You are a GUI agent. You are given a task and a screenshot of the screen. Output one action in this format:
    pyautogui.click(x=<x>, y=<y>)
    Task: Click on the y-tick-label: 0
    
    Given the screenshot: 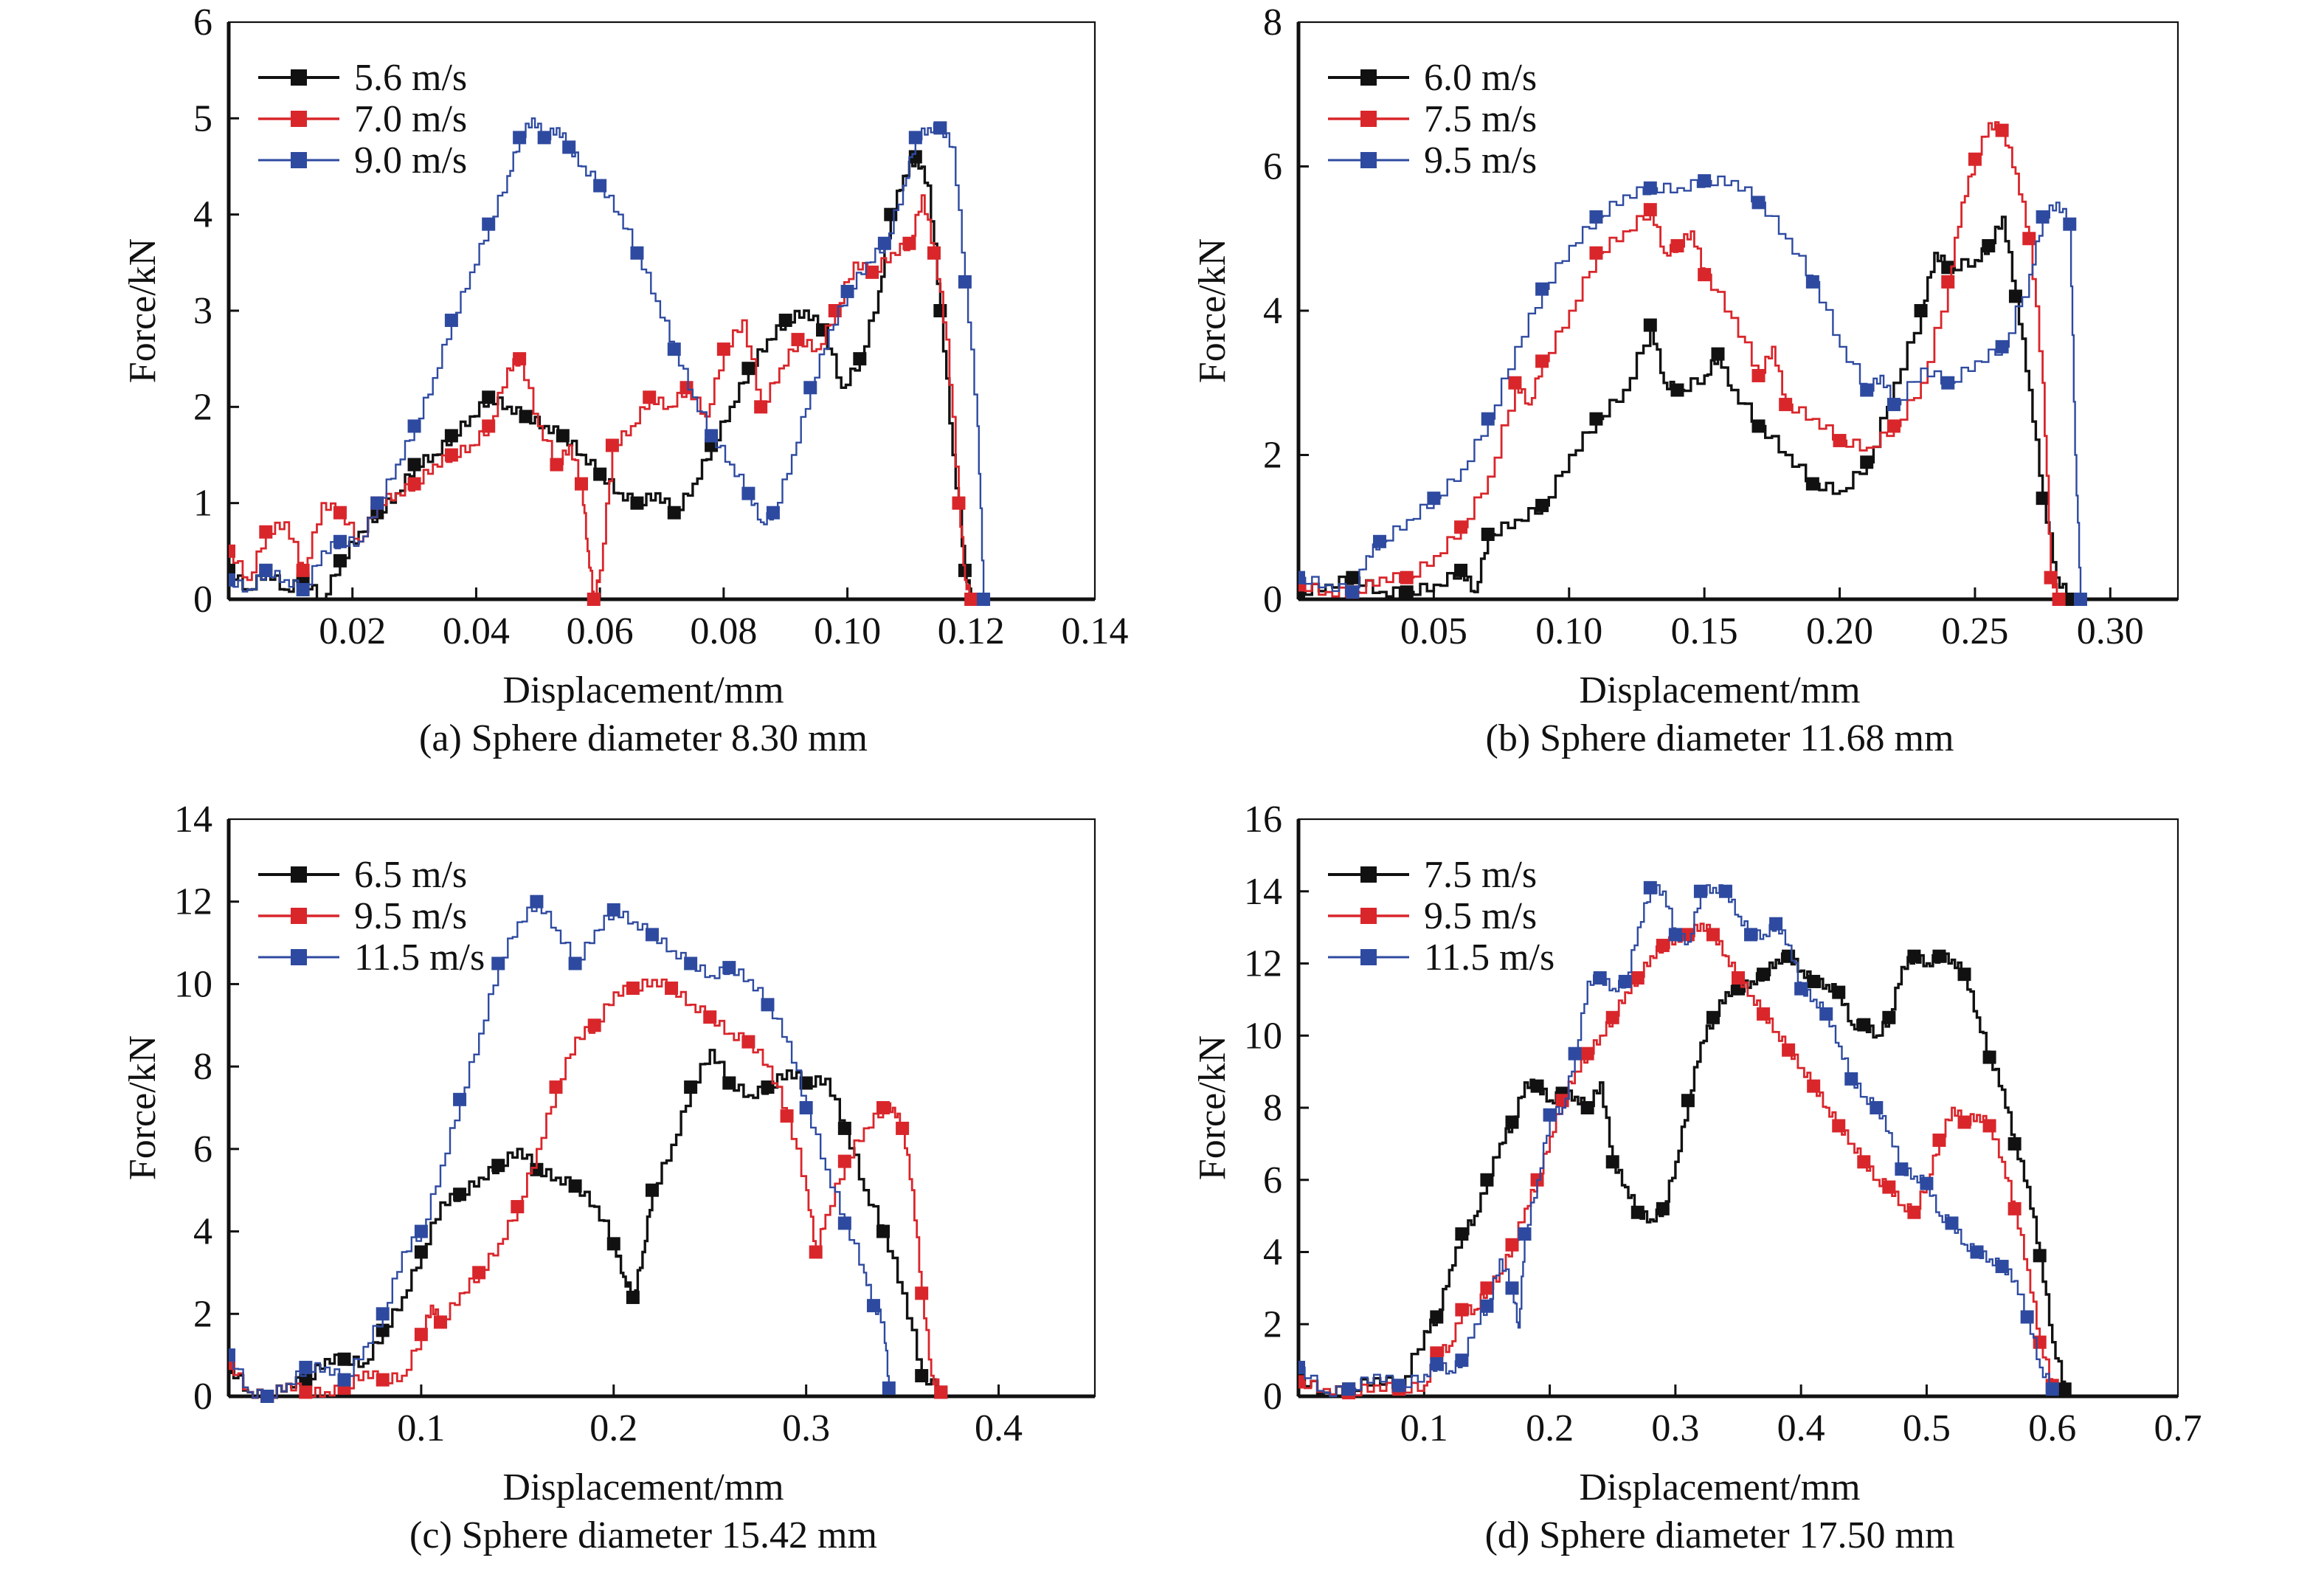 What is the action you would take?
    pyautogui.click(x=1272, y=600)
    